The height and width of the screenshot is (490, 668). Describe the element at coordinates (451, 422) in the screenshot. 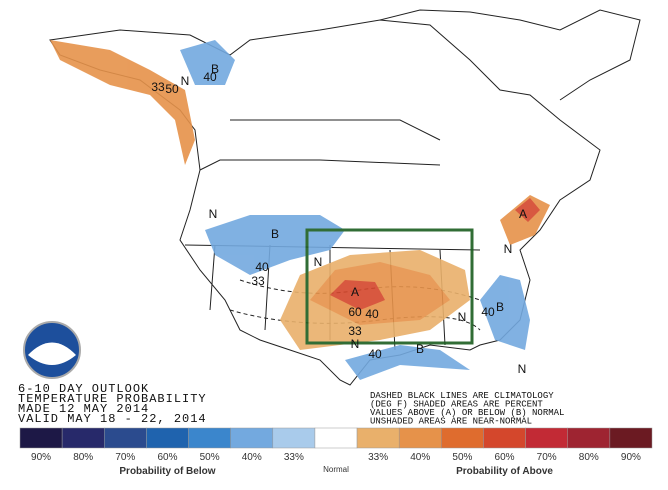

I see `note-line: UNSHADED AREAS ARE NEAR-NORMAL` at that location.